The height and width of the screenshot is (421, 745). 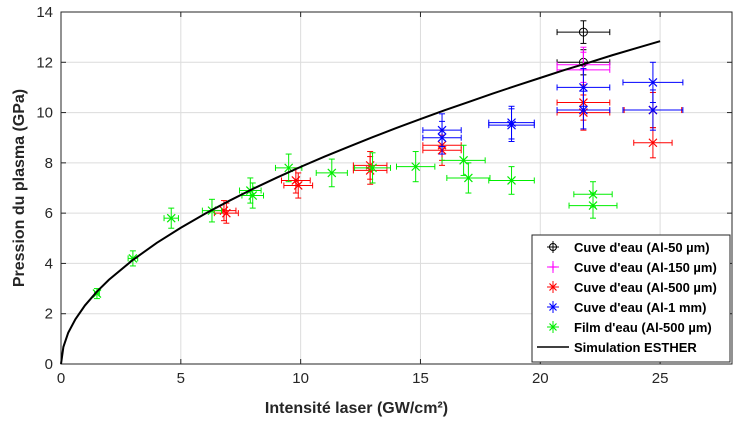 I want to click on legend-entry: Simulation ESTHER, so click(x=617, y=347).